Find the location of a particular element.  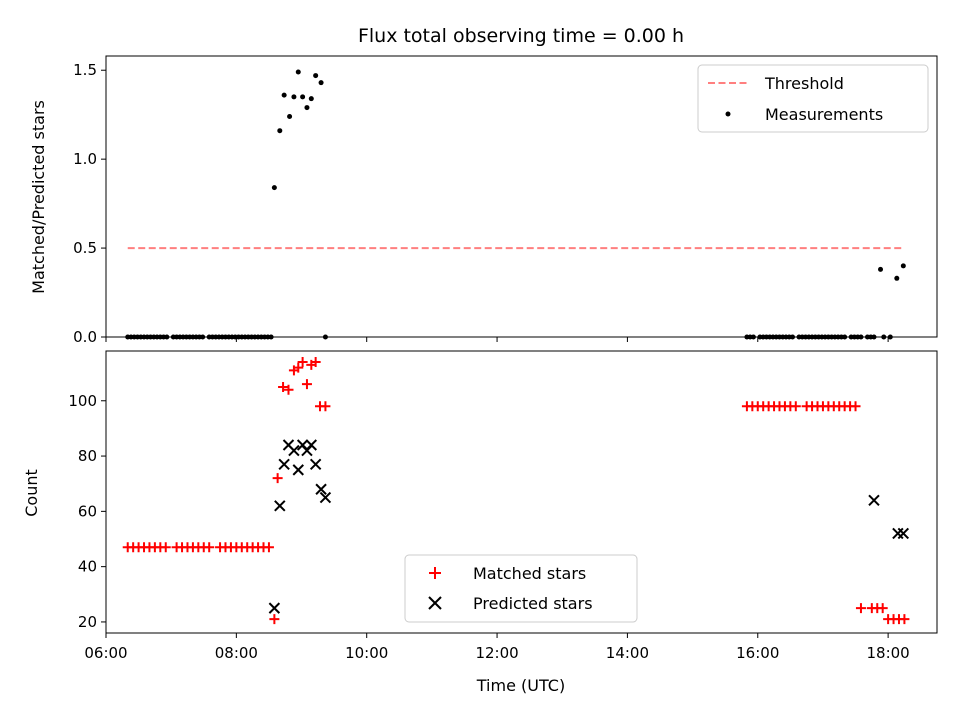

x-tick-label: 06:00 is located at coordinates (105, 653).